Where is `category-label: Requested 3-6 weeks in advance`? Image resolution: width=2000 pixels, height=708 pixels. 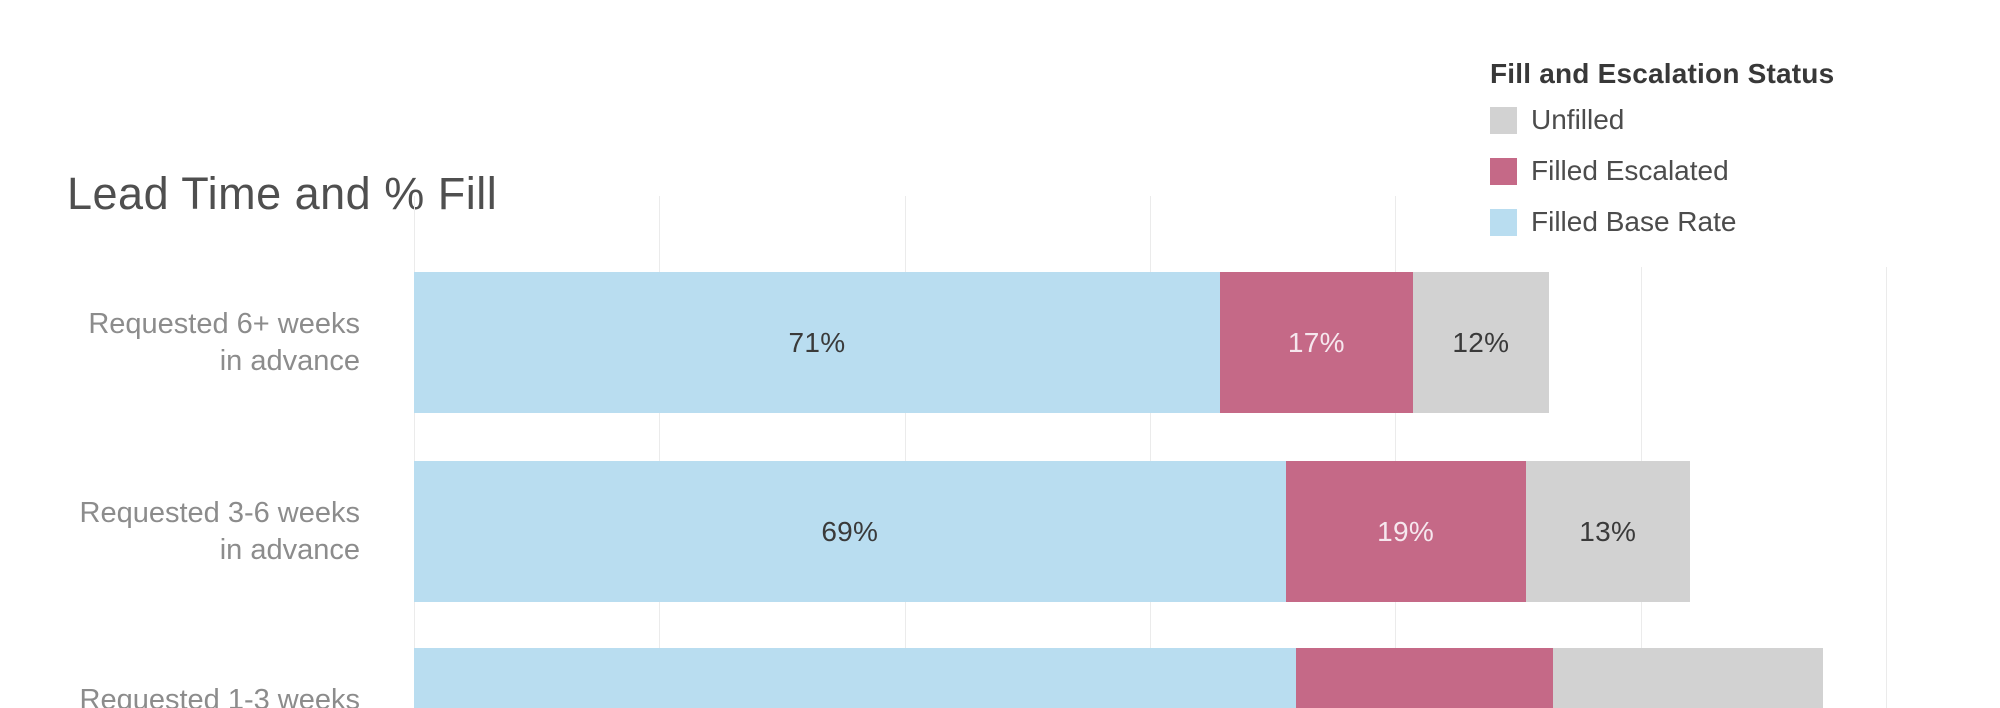
category-label: Requested 3-6 weeks in advance is located at coordinates (190, 531).